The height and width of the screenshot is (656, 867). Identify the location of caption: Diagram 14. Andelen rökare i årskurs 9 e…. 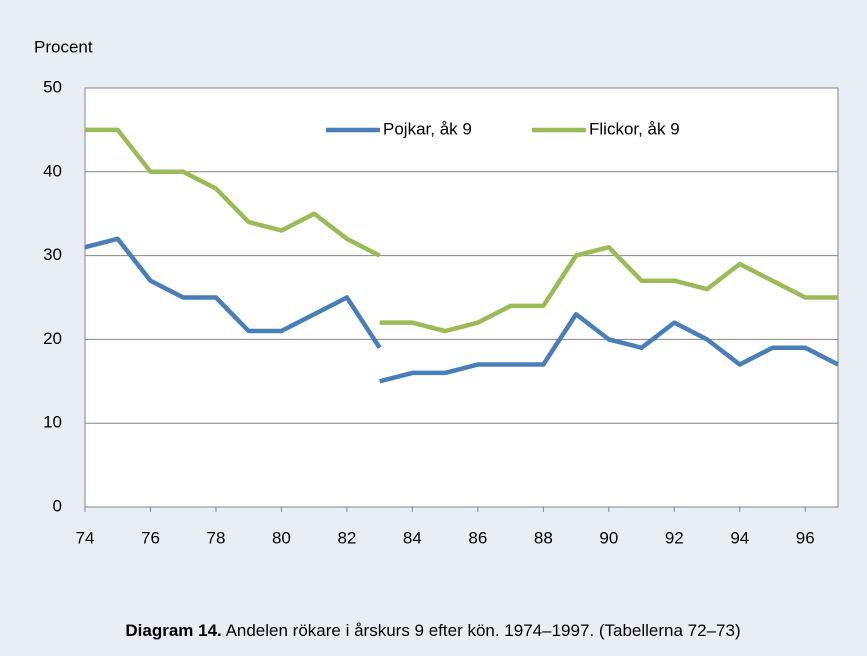
(432, 630).